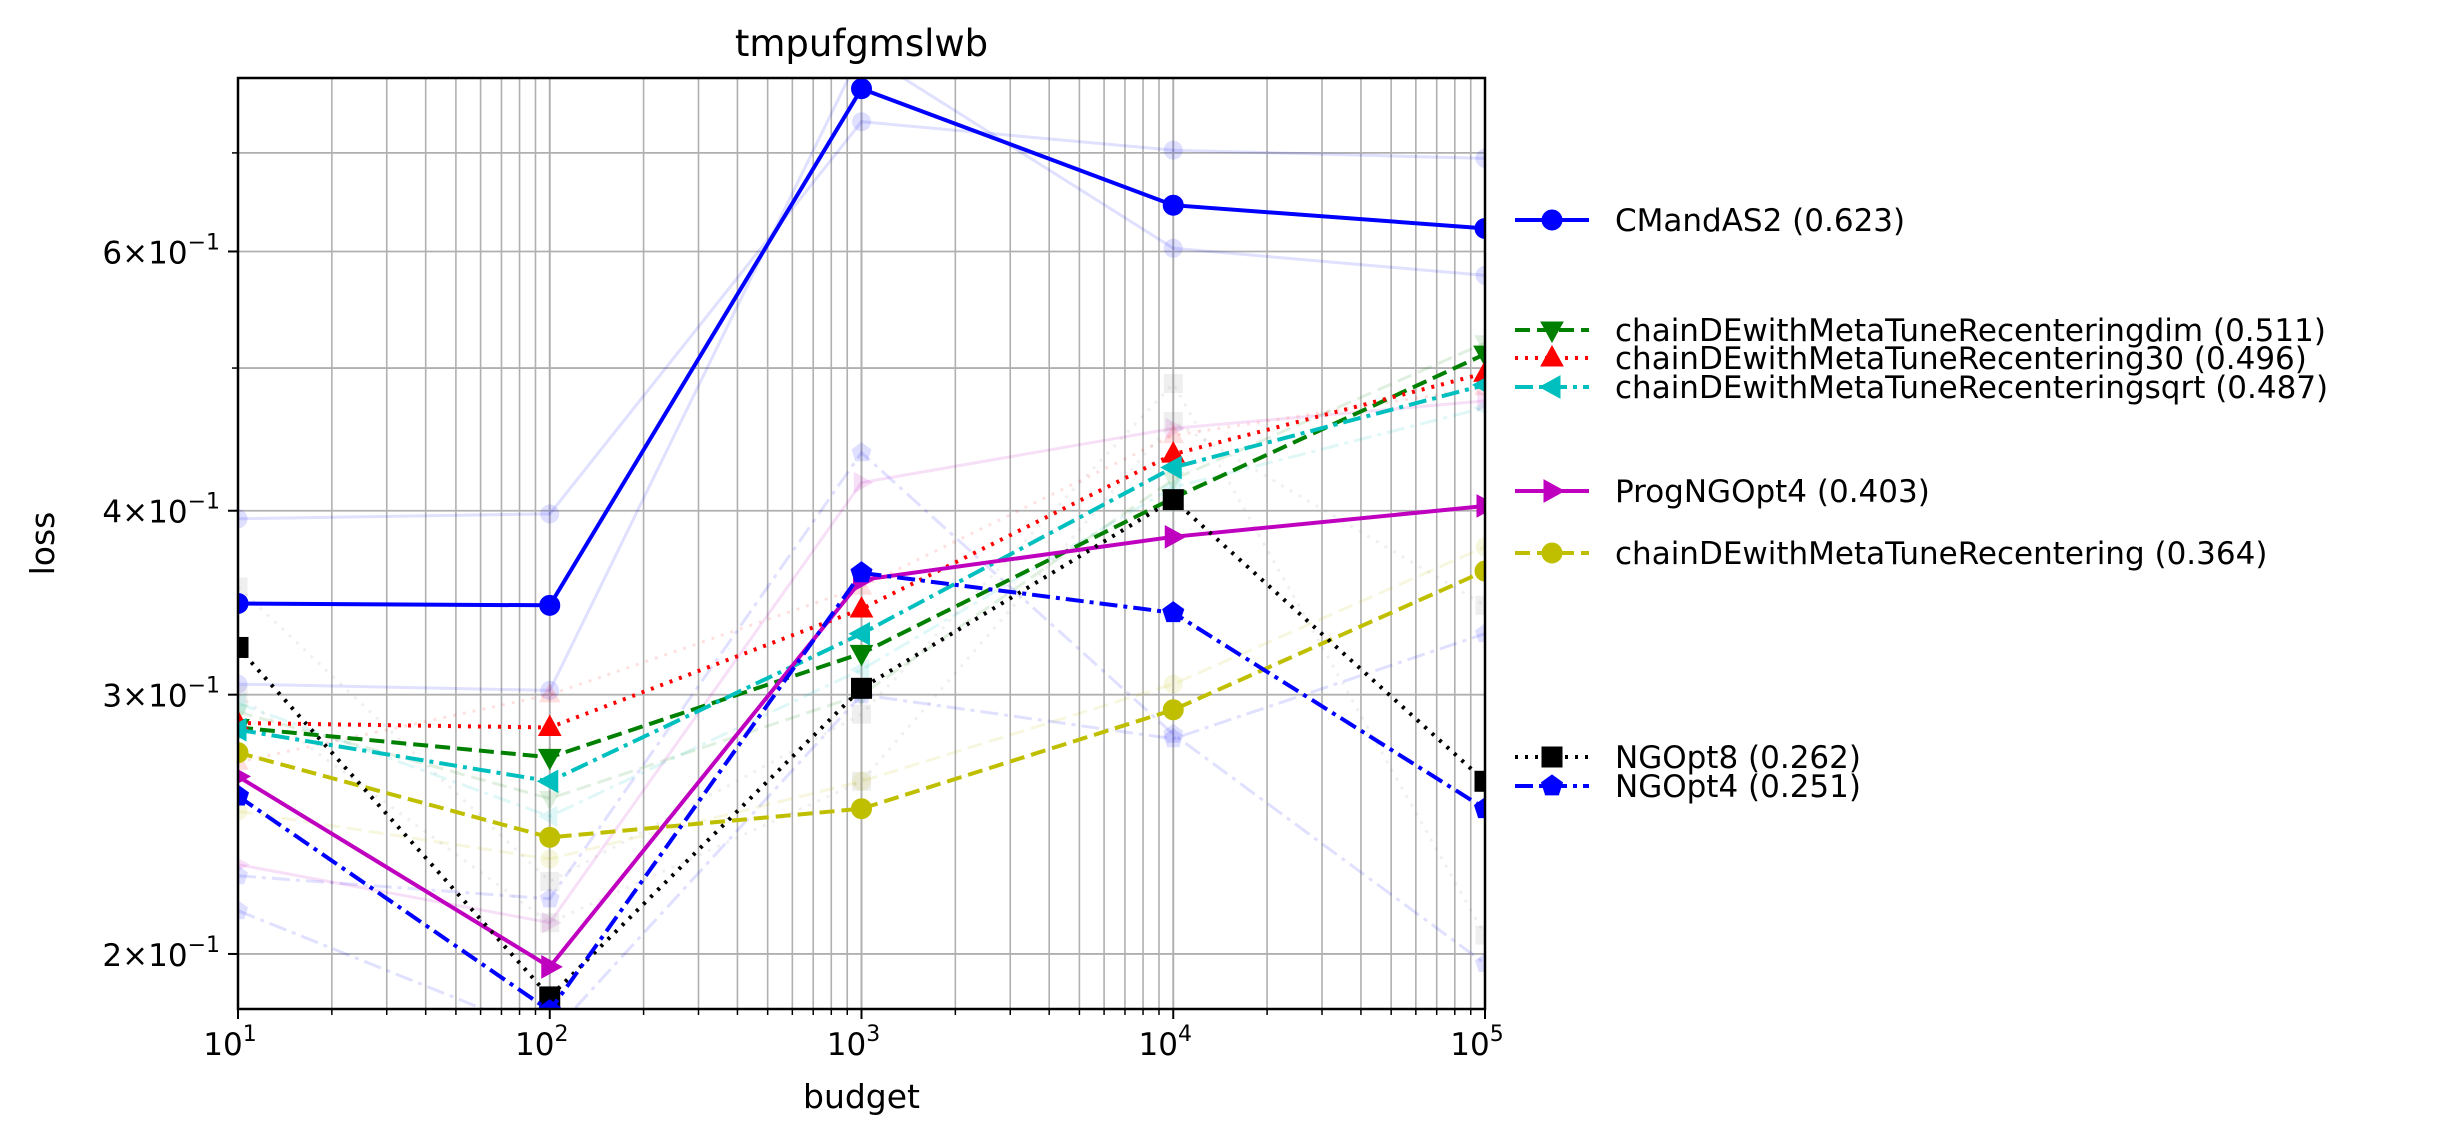 The height and width of the screenshot is (1136, 2449). Describe the element at coordinates (1891, 554) in the screenshot. I see `legend-item-chaindewithmetatunerecentering: chainDEwithMetaTuneRecentering (0.364)` at that location.